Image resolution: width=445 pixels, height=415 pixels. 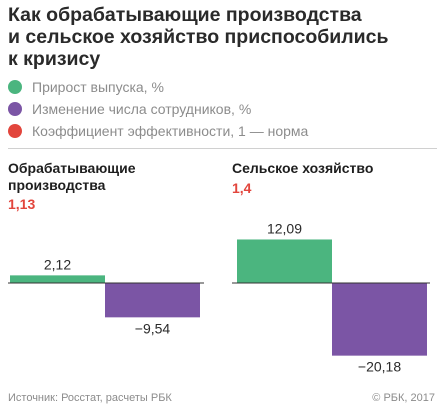 I want to click on copyright: © РБК, 2017, so click(x=403, y=398).